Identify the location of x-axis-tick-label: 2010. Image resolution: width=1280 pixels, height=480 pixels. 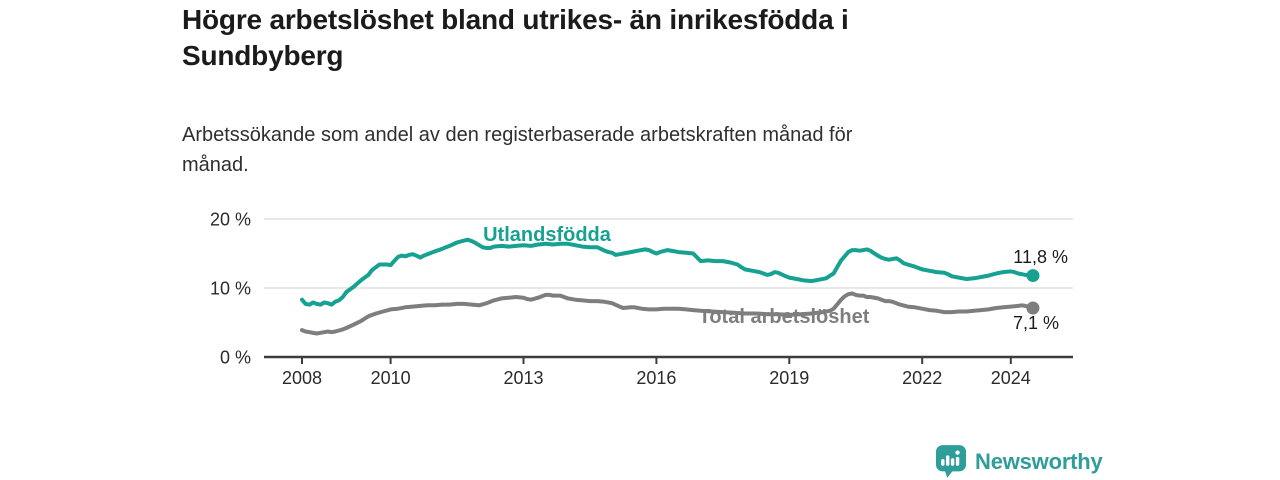
(391, 378).